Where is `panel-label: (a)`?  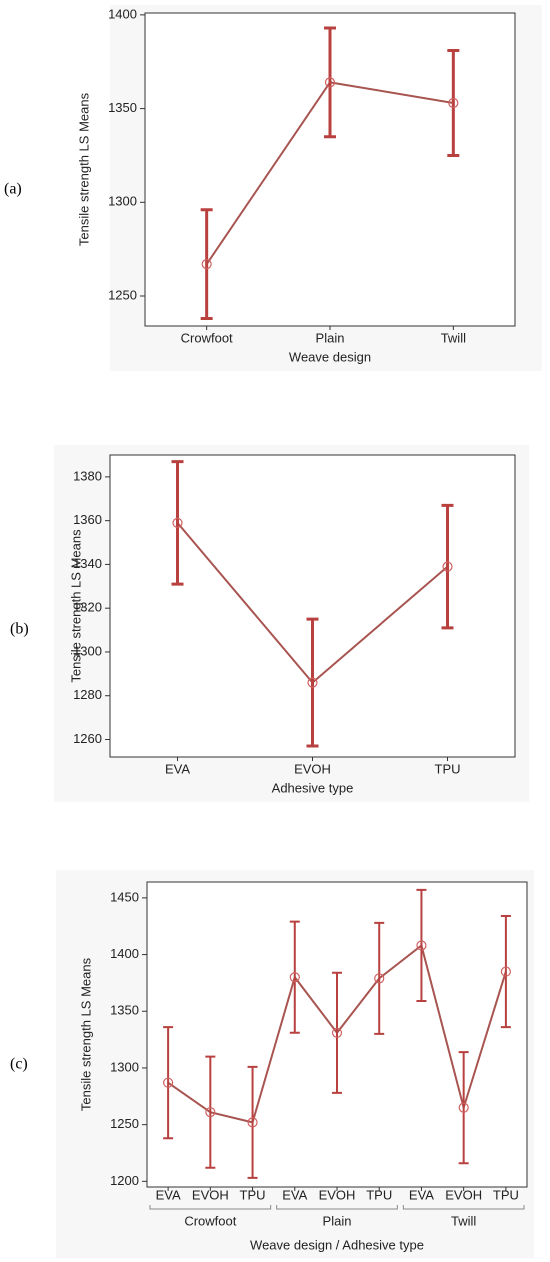
panel-label: (a) is located at coordinates (13, 189).